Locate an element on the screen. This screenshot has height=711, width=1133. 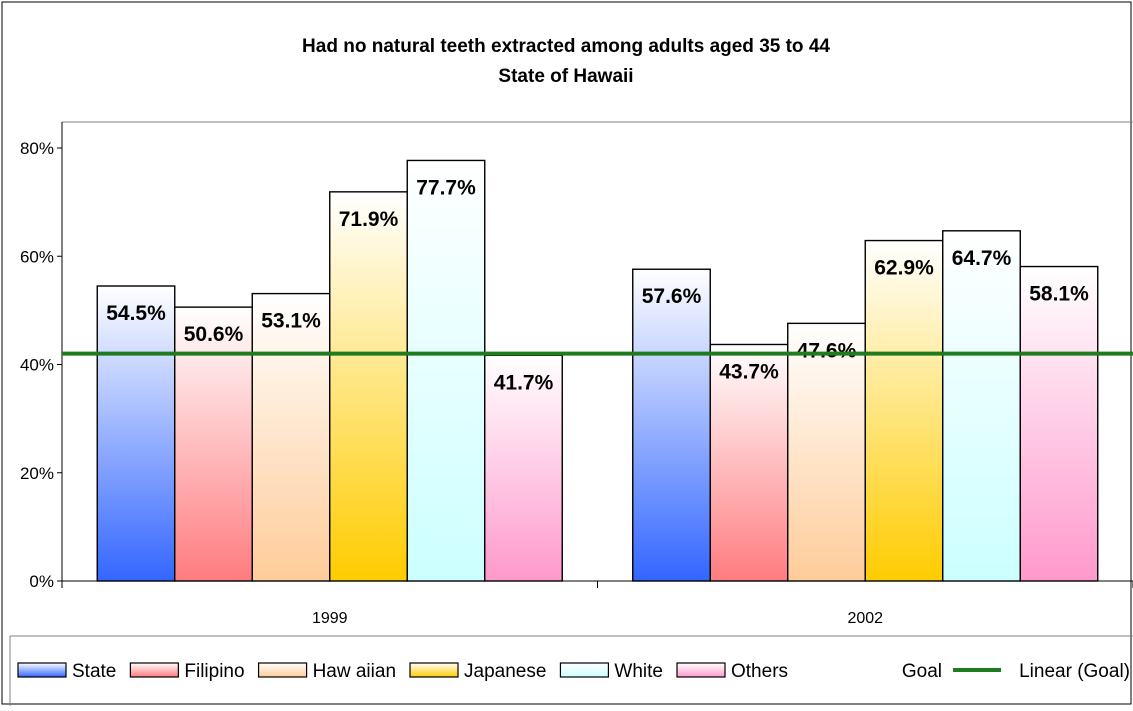
data-label: 77.7% is located at coordinates (446, 187).